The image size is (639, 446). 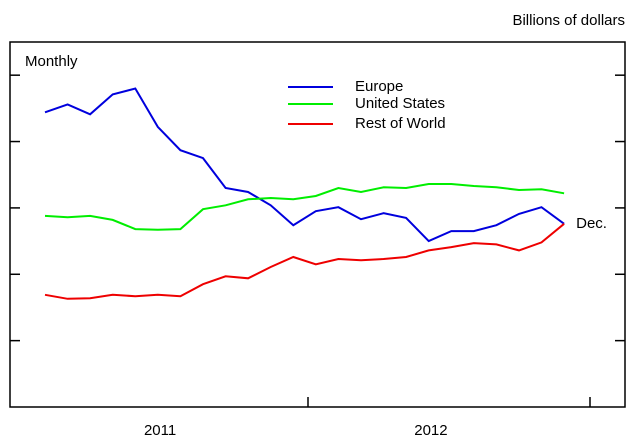 What do you see at coordinates (379, 86) in the screenshot?
I see `legend-label: Europe` at bounding box center [379, 86].